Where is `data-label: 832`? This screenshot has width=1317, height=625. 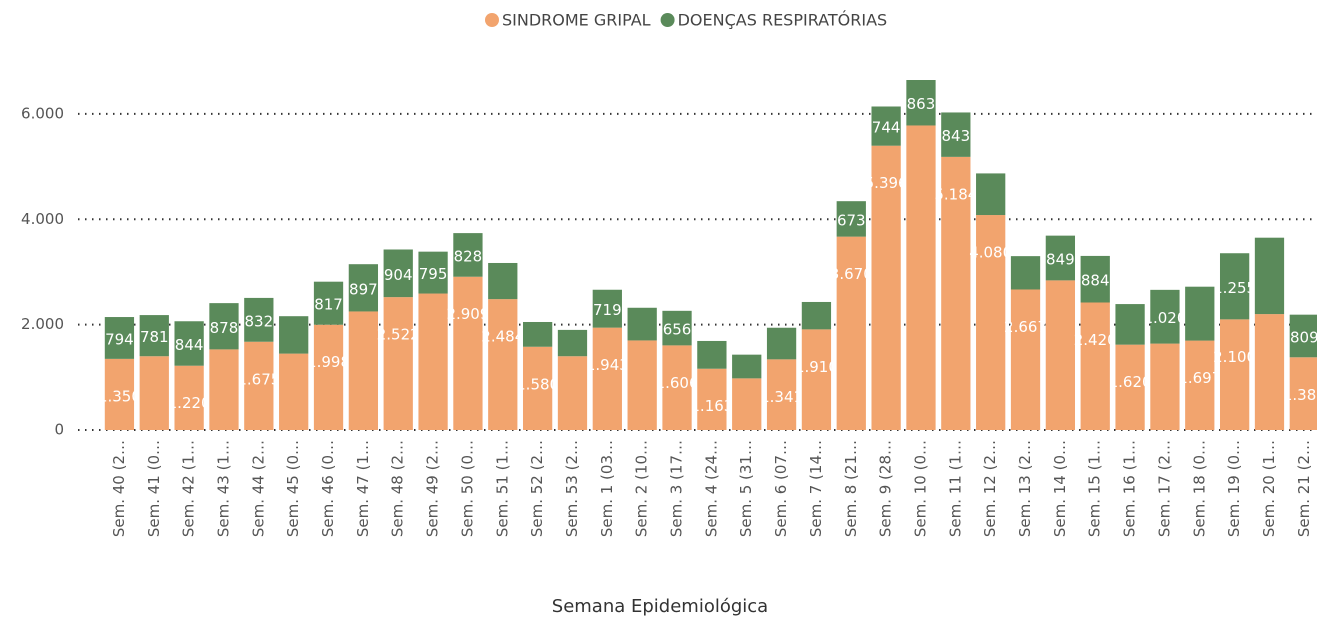
data-label: 832 is located at coordinates (259, 321).